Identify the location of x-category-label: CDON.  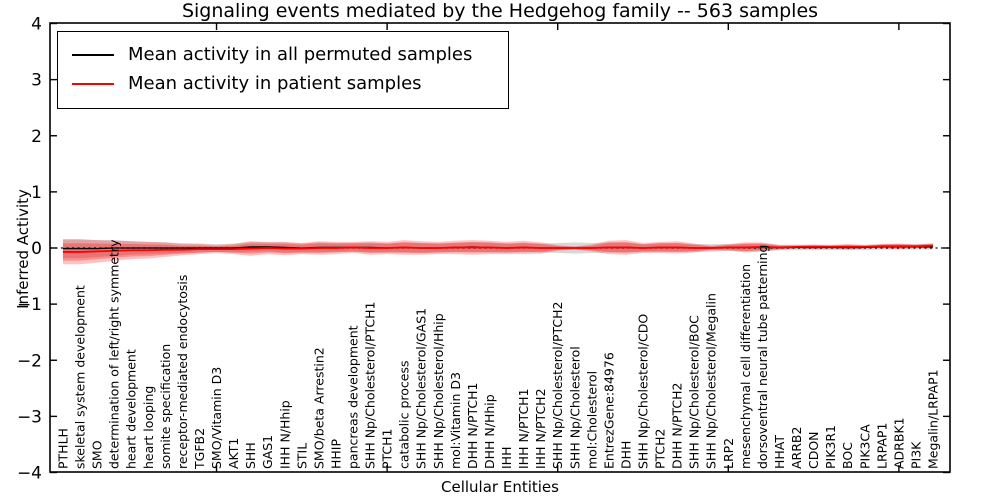
(813, 450).